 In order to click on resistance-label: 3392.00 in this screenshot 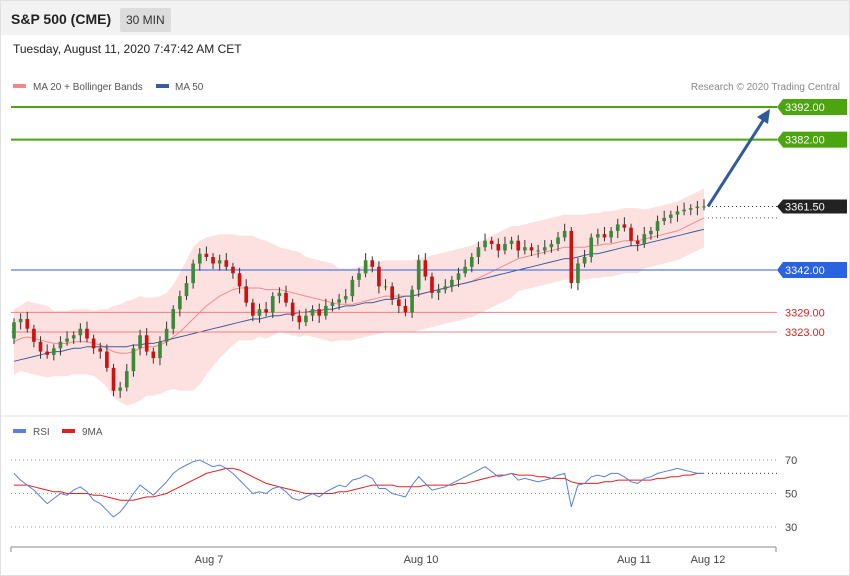, I will do `click(805, 108)`.